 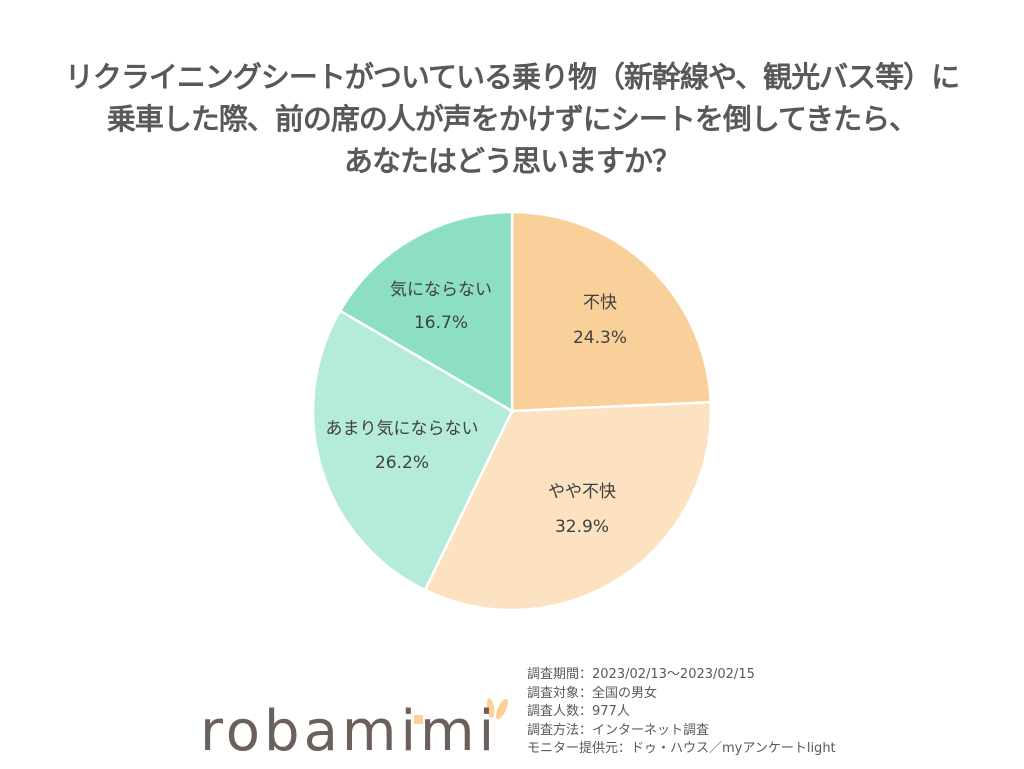 What do you see at coordinates (618, 730) in the screenshot?
I see `survey-method: 調査方法：インターネット調査` at bounding box center [618, 730].